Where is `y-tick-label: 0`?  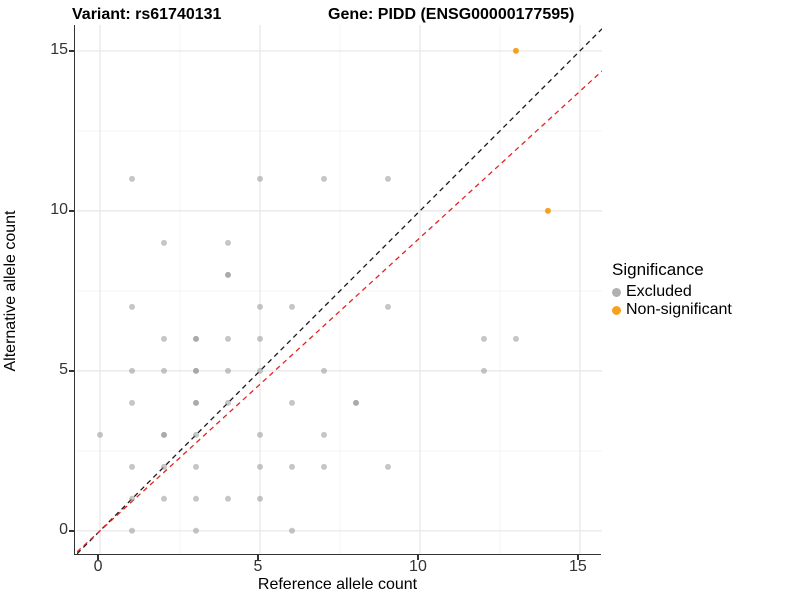 y-tick-label: 0 is located at coordinates (63, 529).